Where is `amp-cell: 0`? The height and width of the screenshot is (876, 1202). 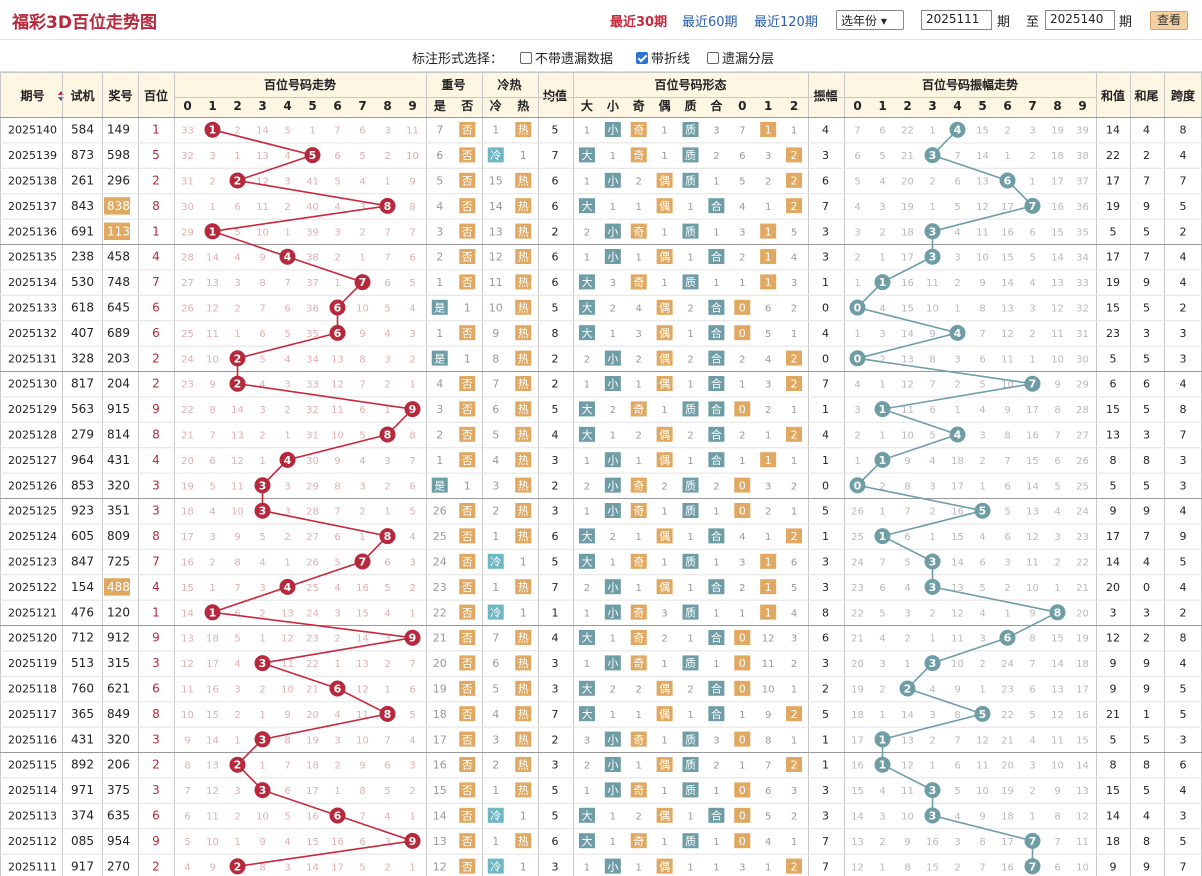
amp-cell: 0 is located at coordinates (825, 308).